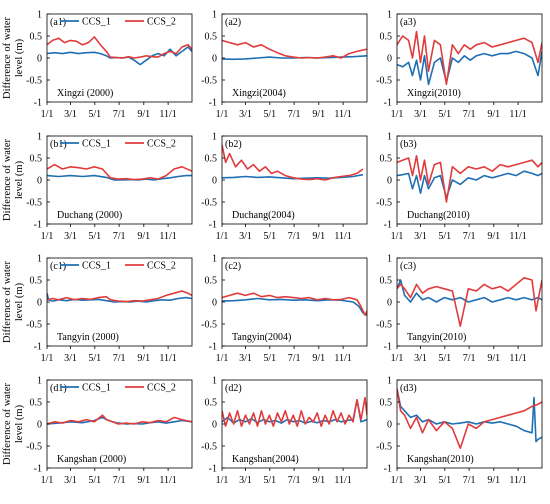 This screenshot has height=504, width=550. Describe the element at coordinates (408, 266) in the screenshot. I see `panel-label: (c3)` at that location.